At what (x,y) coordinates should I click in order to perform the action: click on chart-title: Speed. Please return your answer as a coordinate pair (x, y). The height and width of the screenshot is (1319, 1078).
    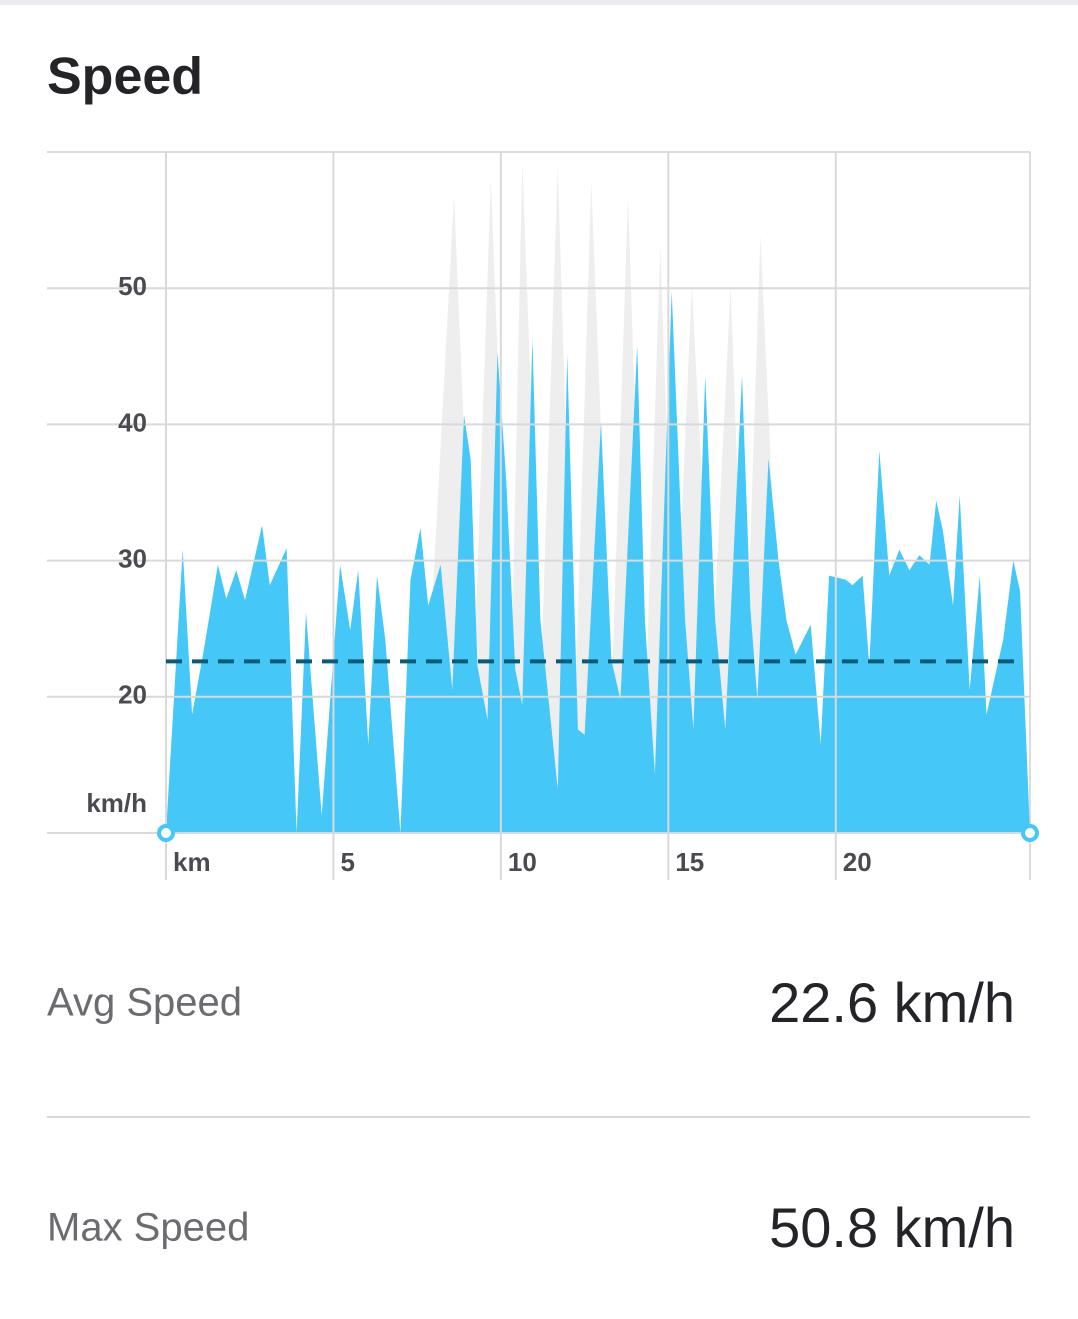
    Looking at the image, I should click on (125, 77).